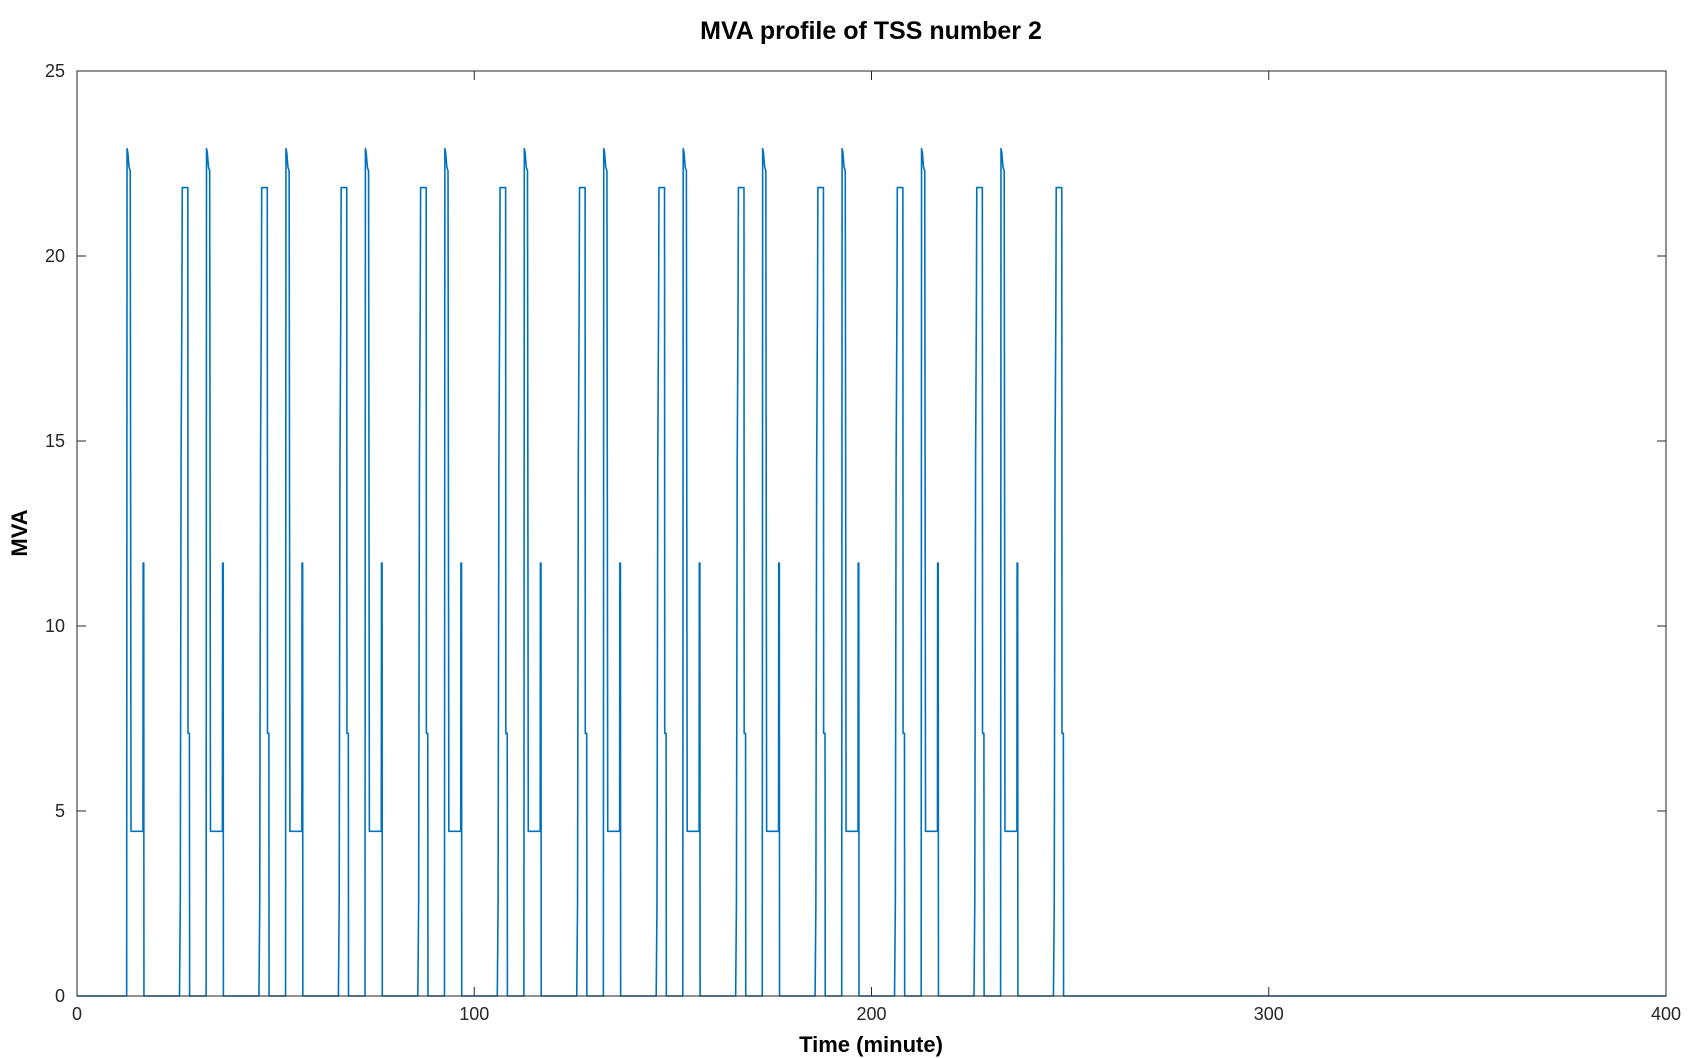 This screenshot has height=1058, width=1694. I want to click on x-tick-label: 300, so click(1269, 1014).